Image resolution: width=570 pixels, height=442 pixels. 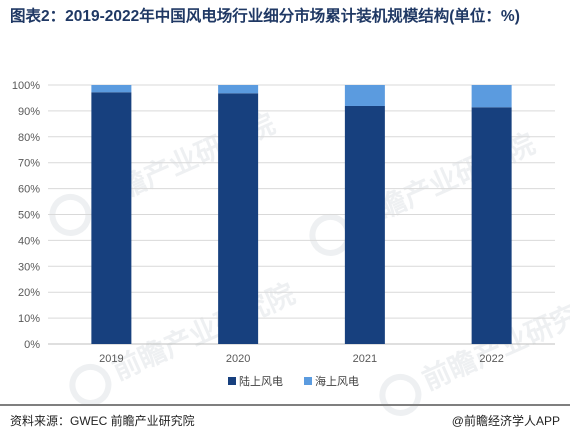 What do you see at coordinates (29, 164) in the screenshot?
I see `y-tick-label: 70%` at bounding box center [29, 164].